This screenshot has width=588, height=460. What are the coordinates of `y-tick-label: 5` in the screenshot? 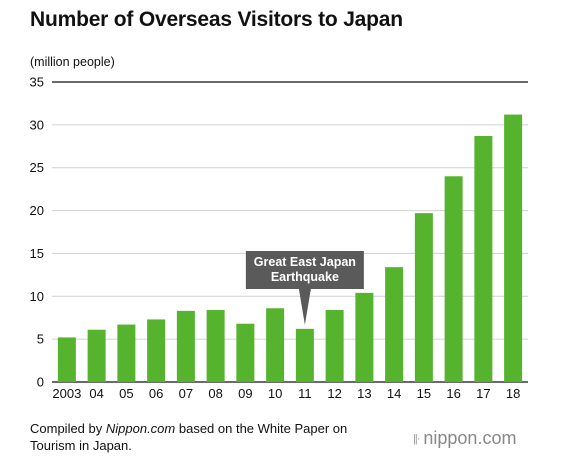 It's located at (40, 339).